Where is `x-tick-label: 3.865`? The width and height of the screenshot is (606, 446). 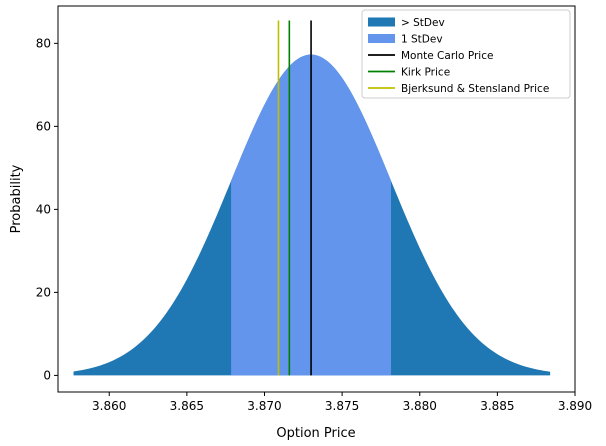 x-tick-label: 3.865 is located at coordinates (187, 406).